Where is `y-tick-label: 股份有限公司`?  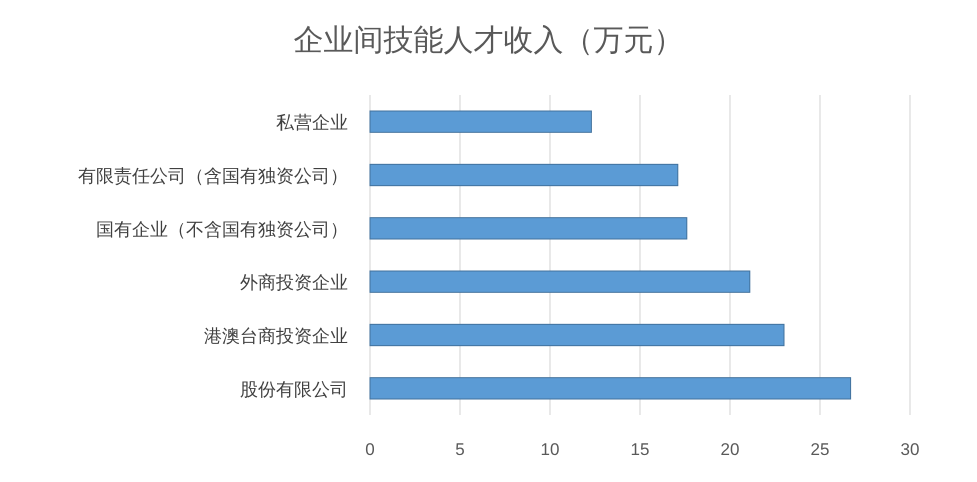
y-tick-label: 股份有限公司 is located at coordinates (294, 389).